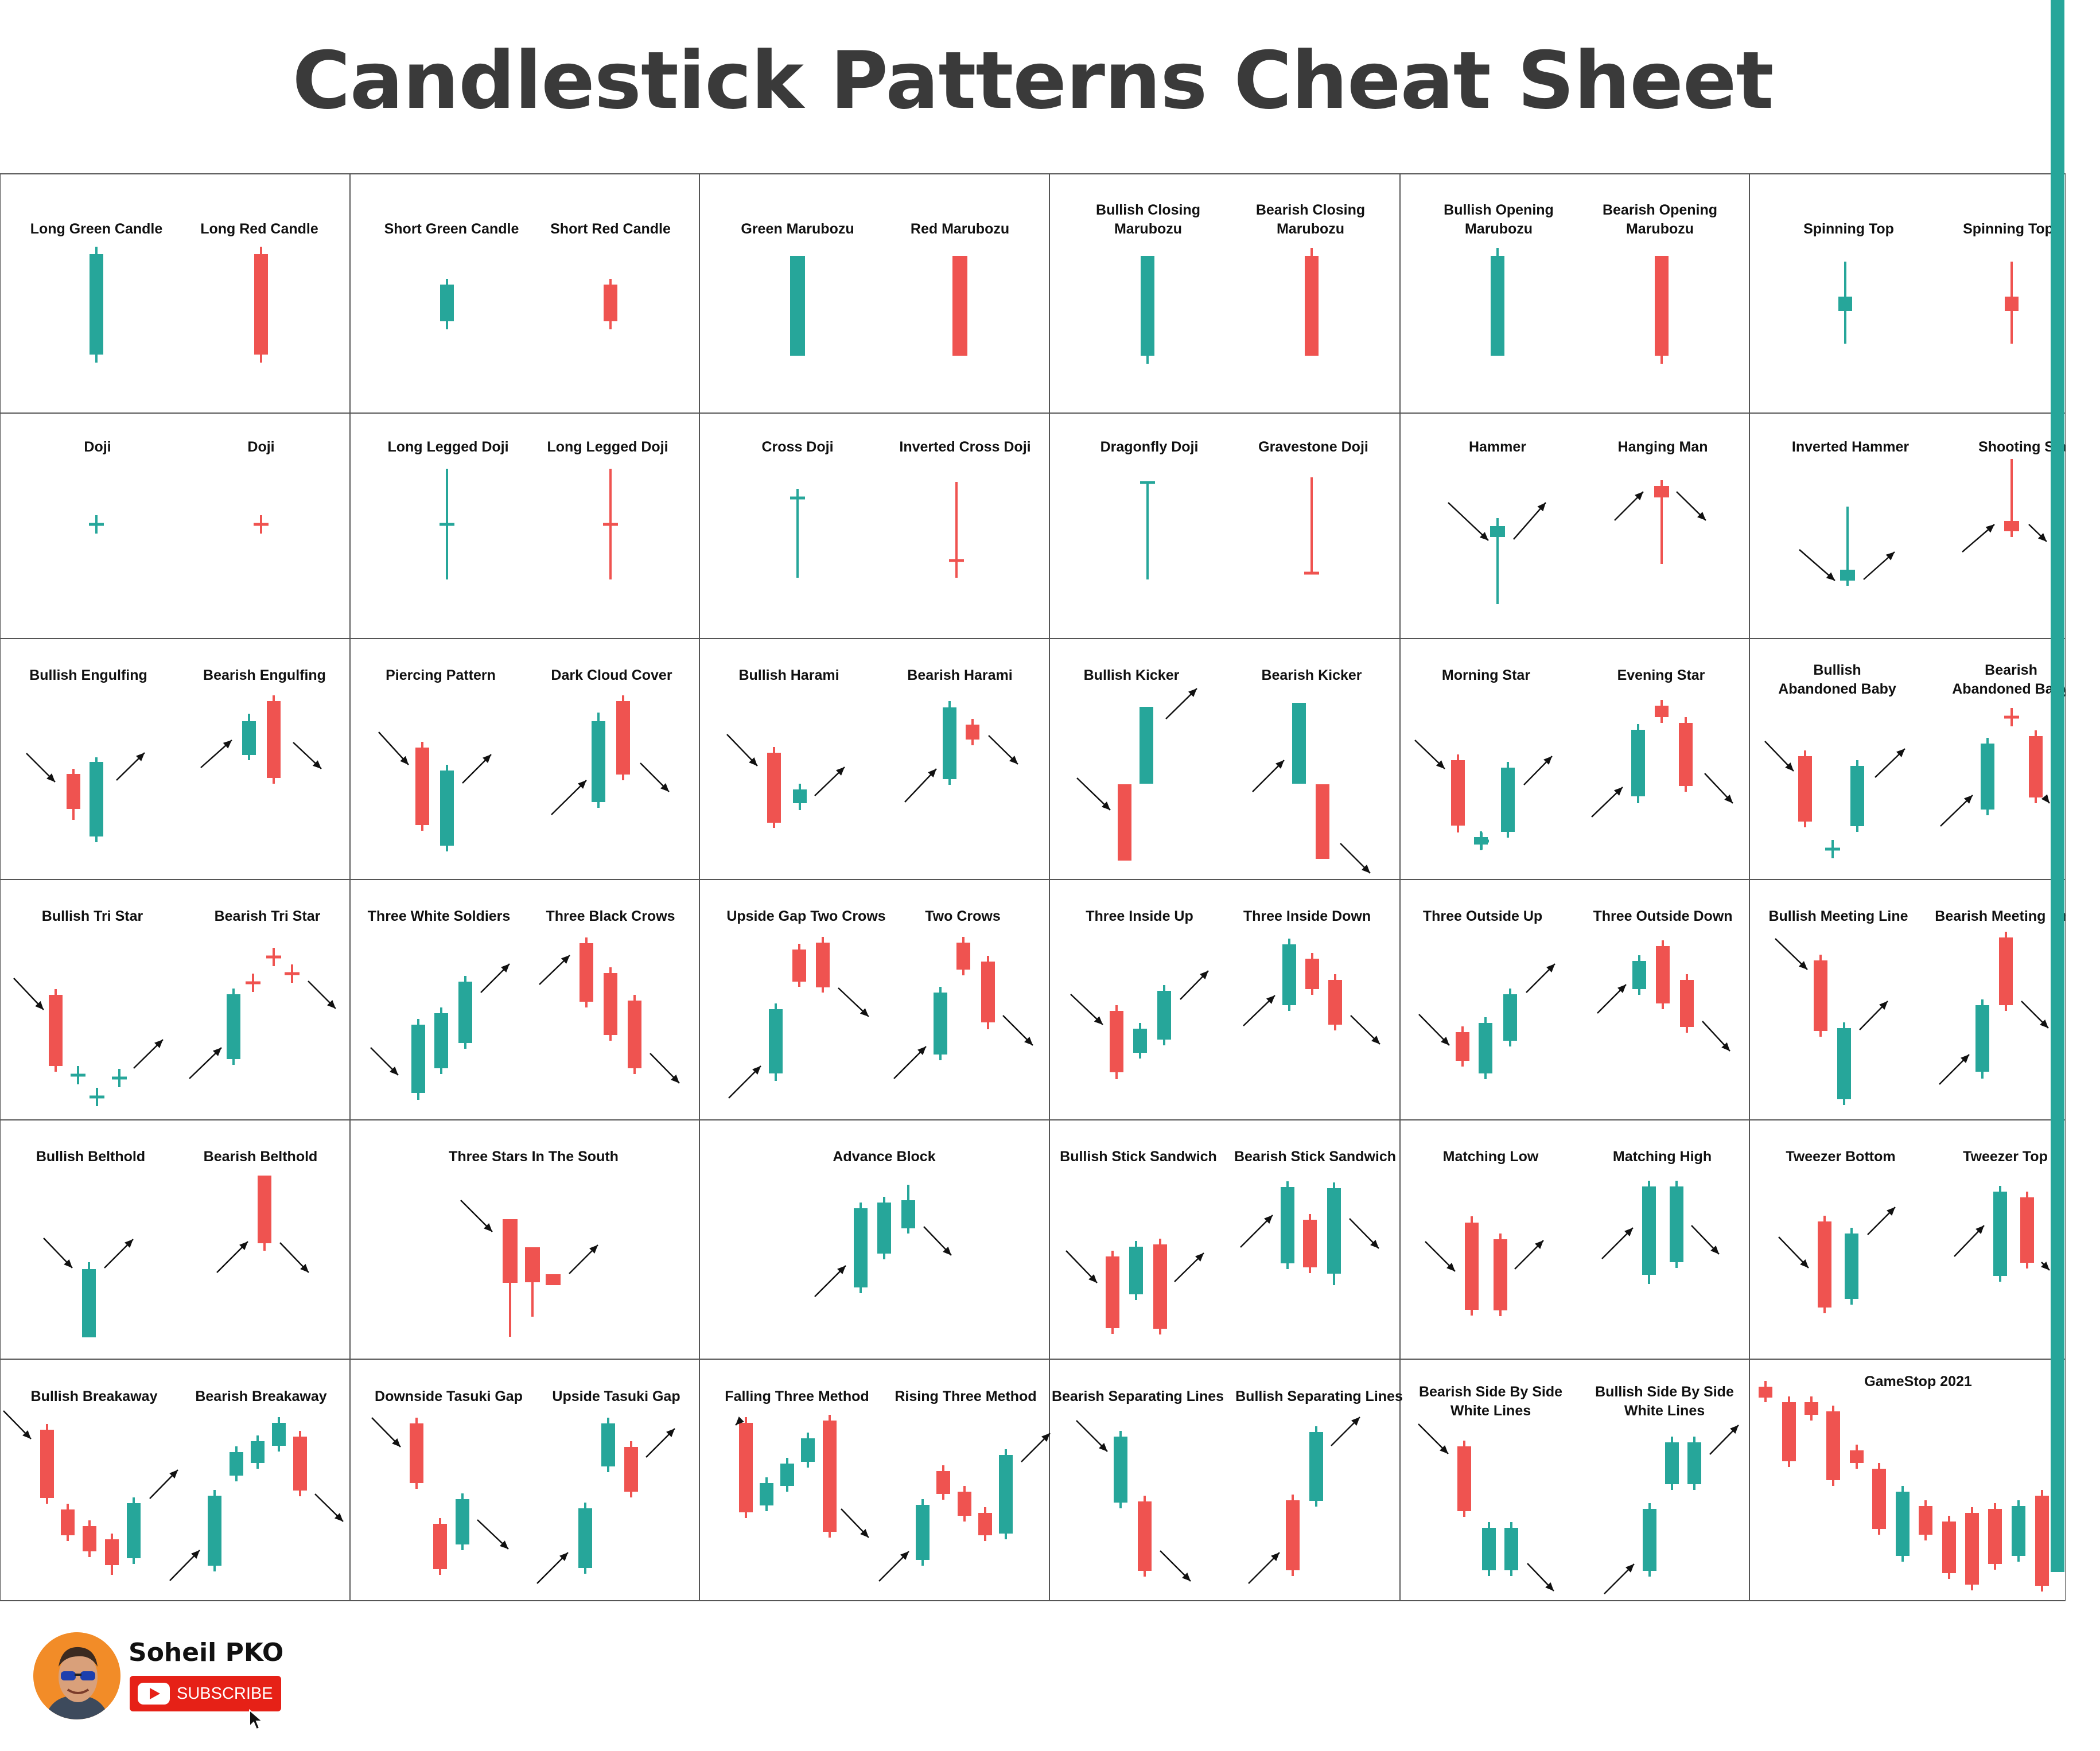  What do you see at coordinates (205, 1693) in the screenshot?
I see `subscribe-button: SUBSCRIBE` at bounding box center [205, 1693].